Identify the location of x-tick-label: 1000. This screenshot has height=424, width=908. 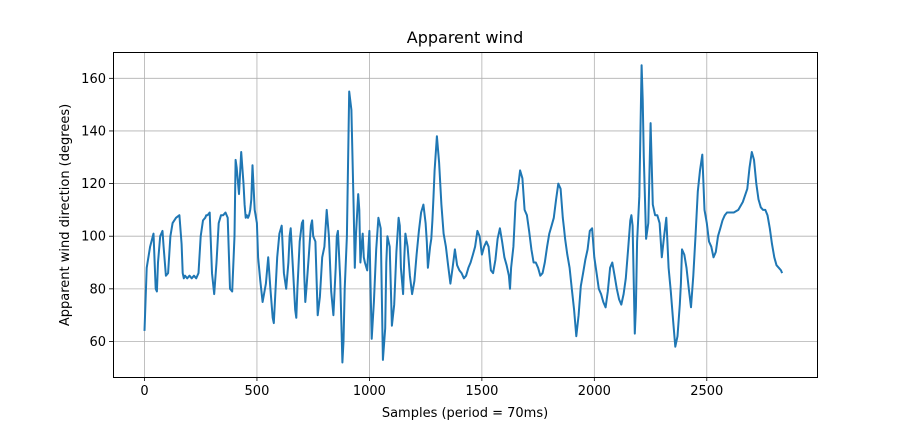
(369, 391).